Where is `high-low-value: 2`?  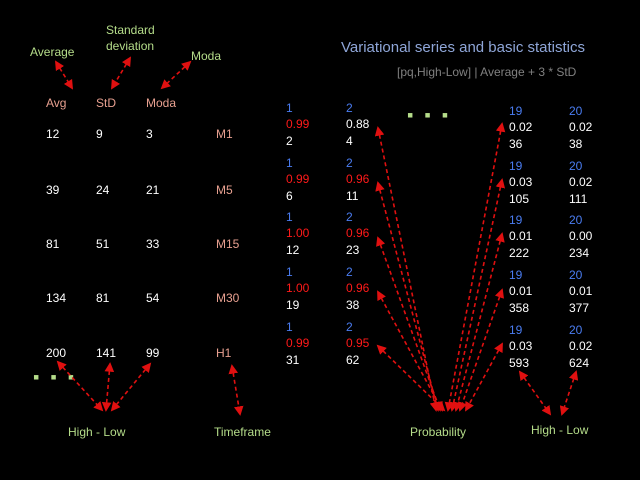
high-low-value: 2 is located at coordinates (289, 141).